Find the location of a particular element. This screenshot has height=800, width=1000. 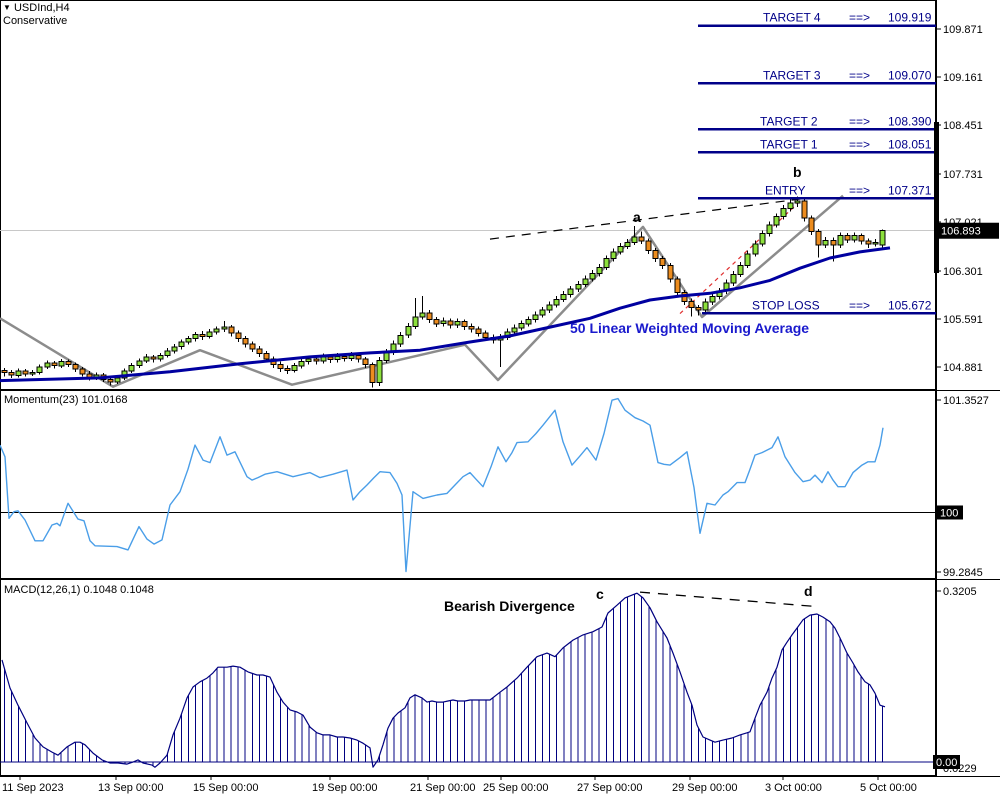

macd-zero-box-label: 0.00 is located at coordinates (946, 763).